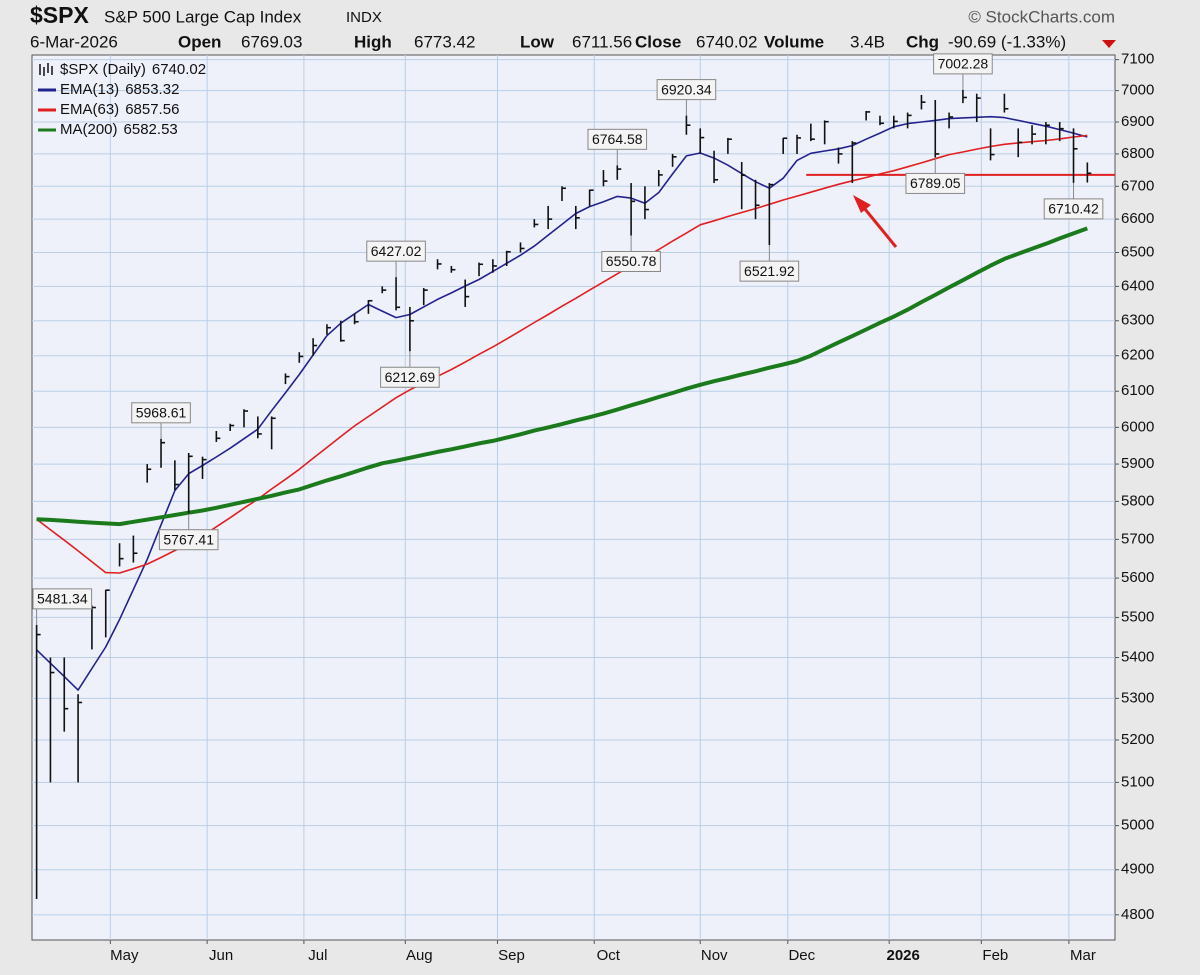 The height and width of the screenshot is (975, 1200). I want to click on down-indicator, so click(1109, 44).